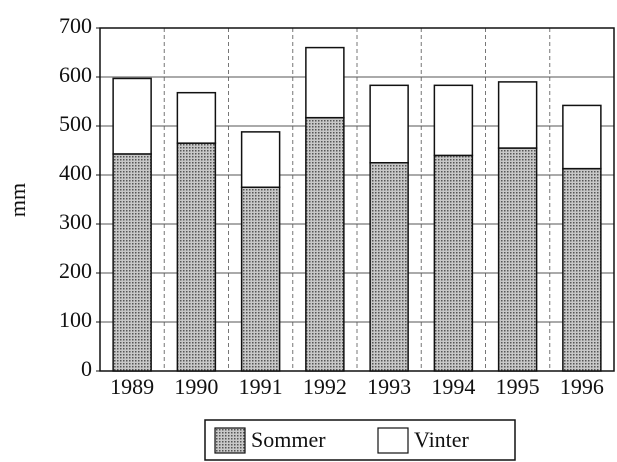  I want to click on legend-box, so click(360, 440).